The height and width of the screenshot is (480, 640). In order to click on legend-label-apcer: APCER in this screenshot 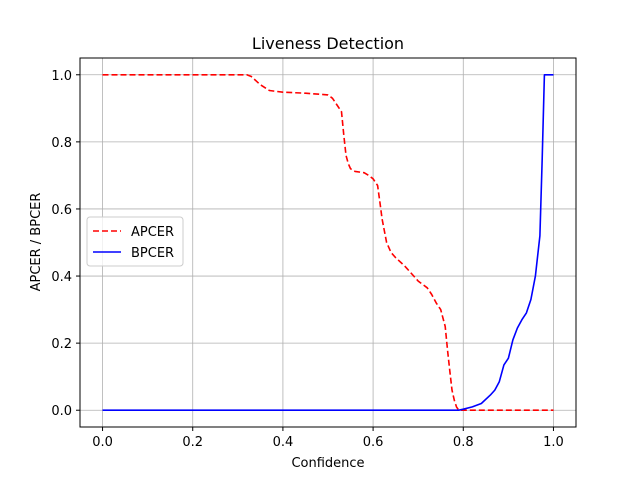, I will do `click(152, 232)`.